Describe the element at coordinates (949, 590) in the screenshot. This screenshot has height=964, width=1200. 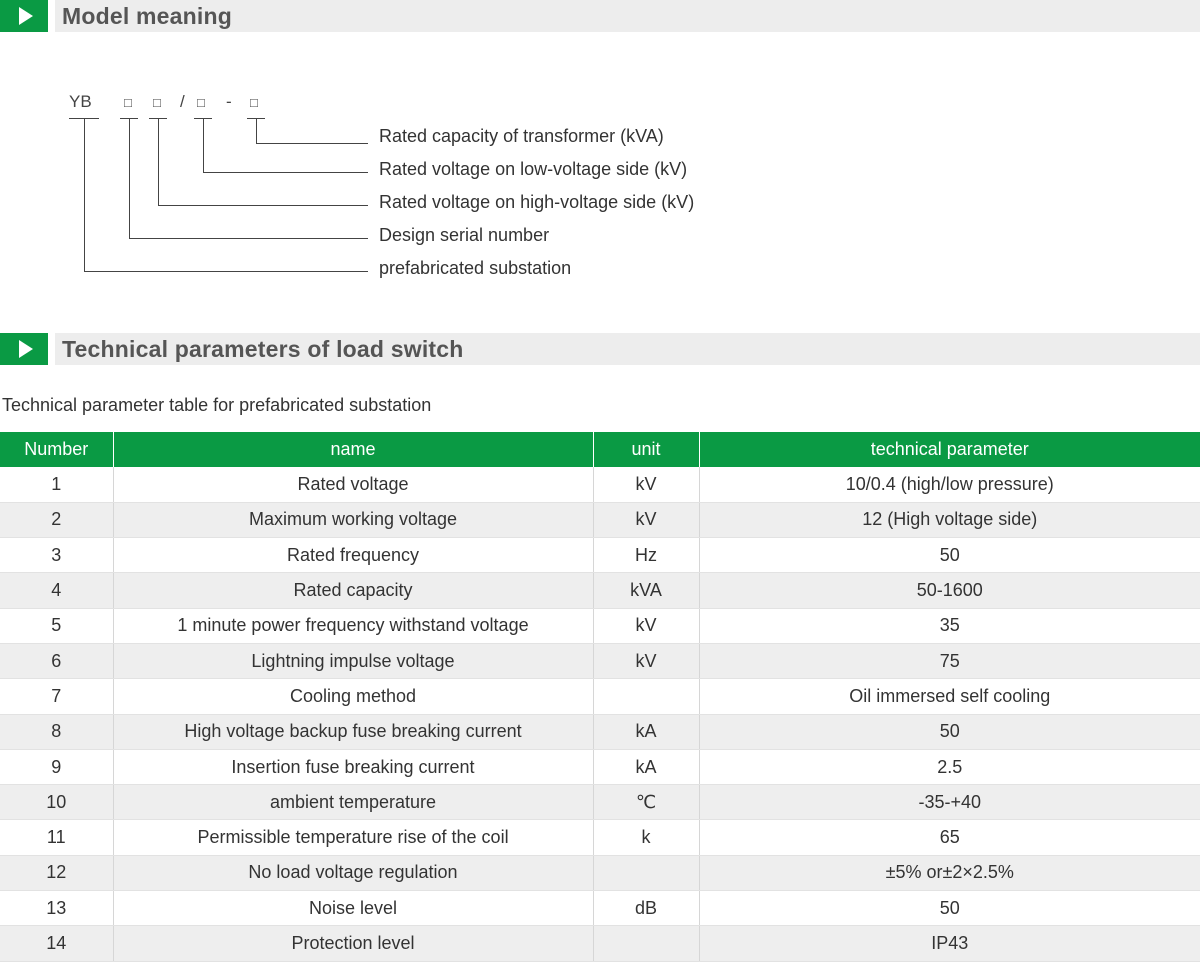
I see `cell-value: 50-1600` at that location.